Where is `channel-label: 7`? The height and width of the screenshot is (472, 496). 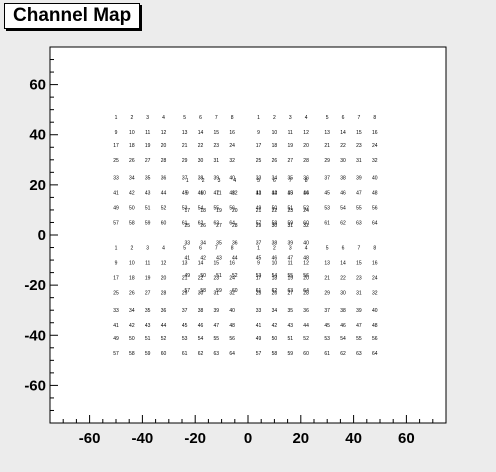 channel-label: 7 is located at coordinates (216, 118).